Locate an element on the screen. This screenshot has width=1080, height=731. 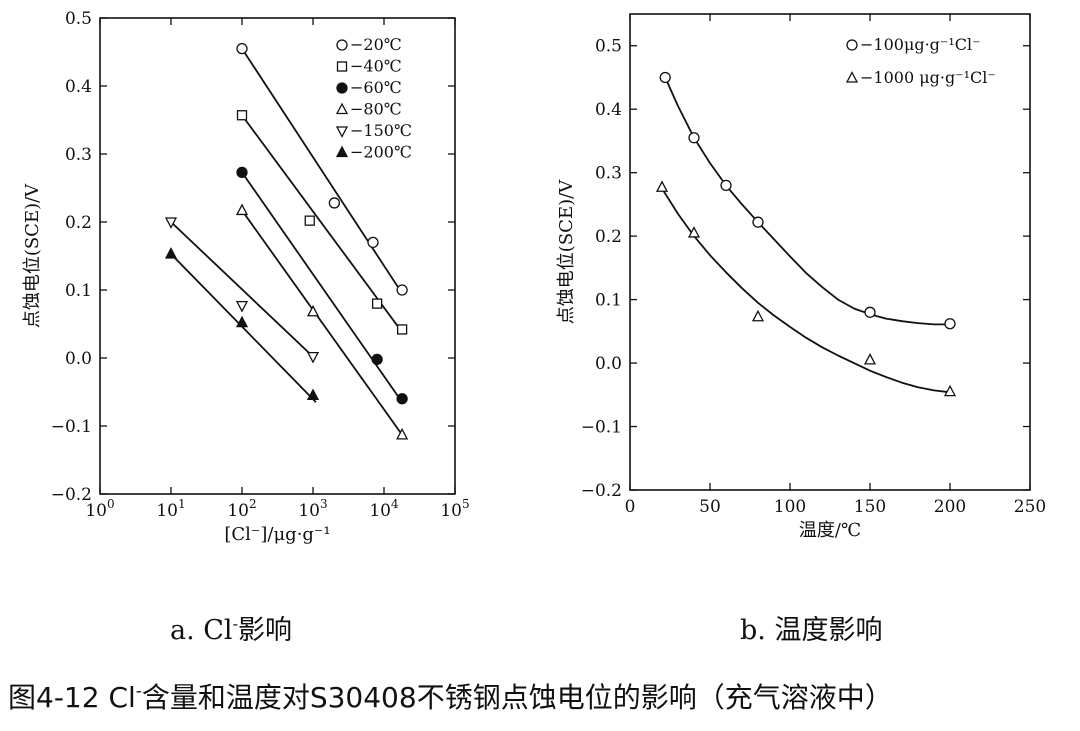
legend-label: −20℃ is located at coordinates (376, 44).